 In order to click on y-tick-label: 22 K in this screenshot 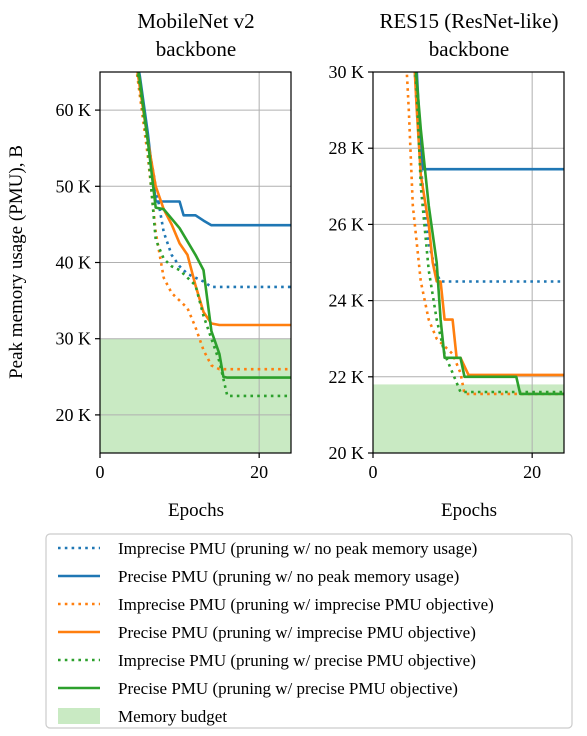, I will do `click(347, 377)`.